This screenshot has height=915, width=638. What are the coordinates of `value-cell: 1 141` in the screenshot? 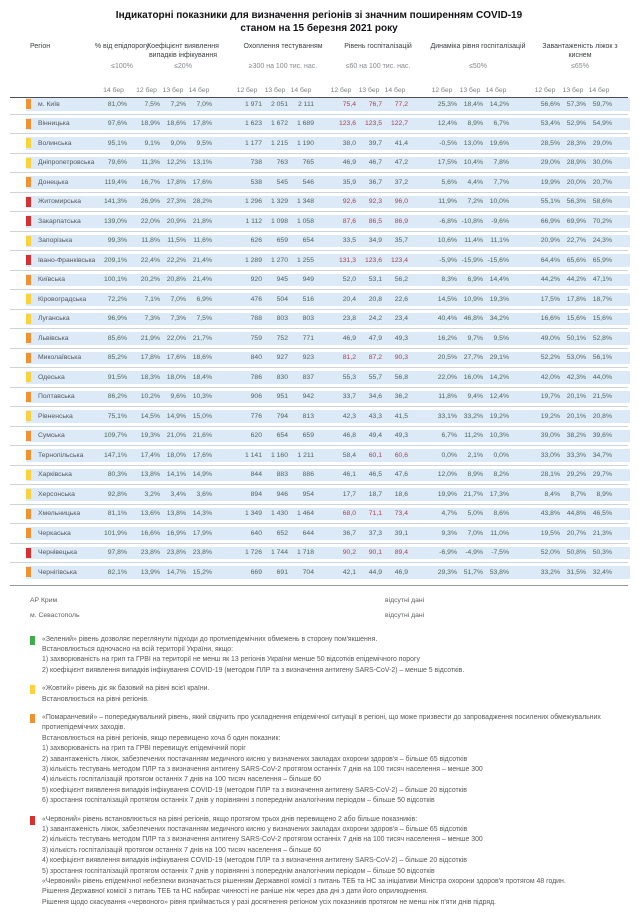 It's located at (253, 455).